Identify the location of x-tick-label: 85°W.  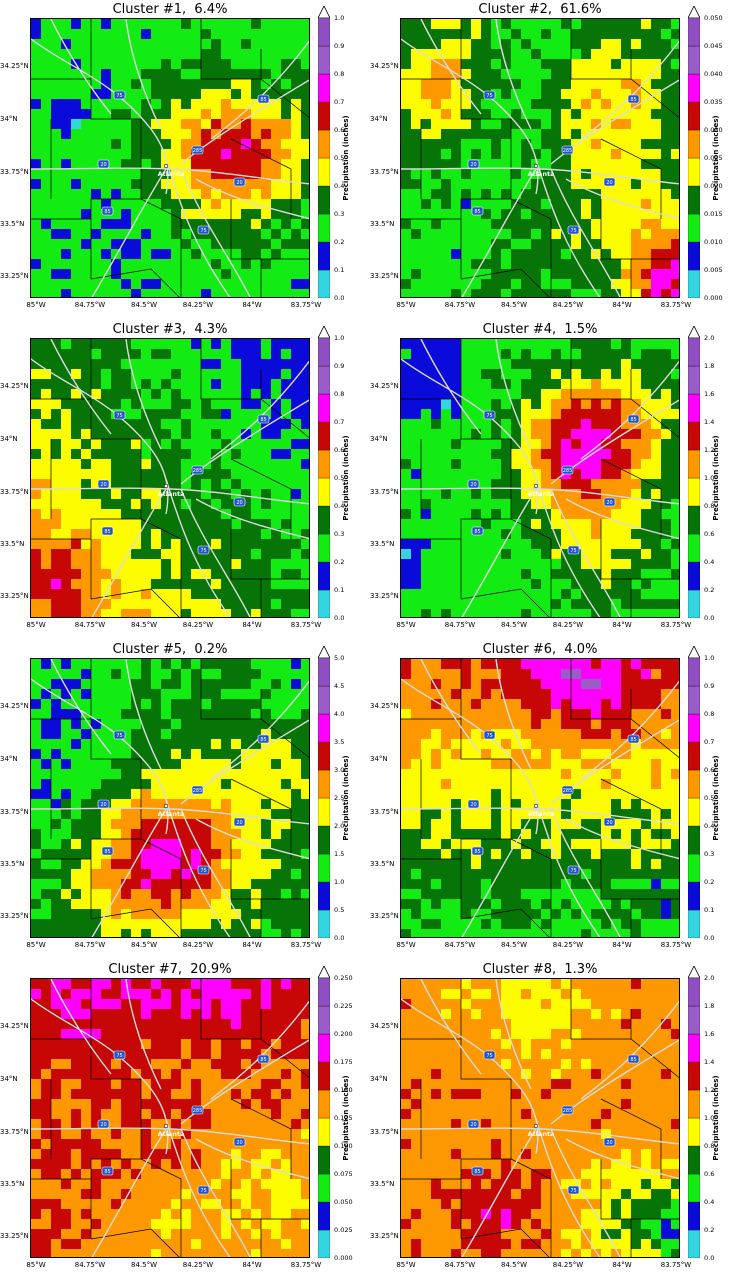
(35, 625).